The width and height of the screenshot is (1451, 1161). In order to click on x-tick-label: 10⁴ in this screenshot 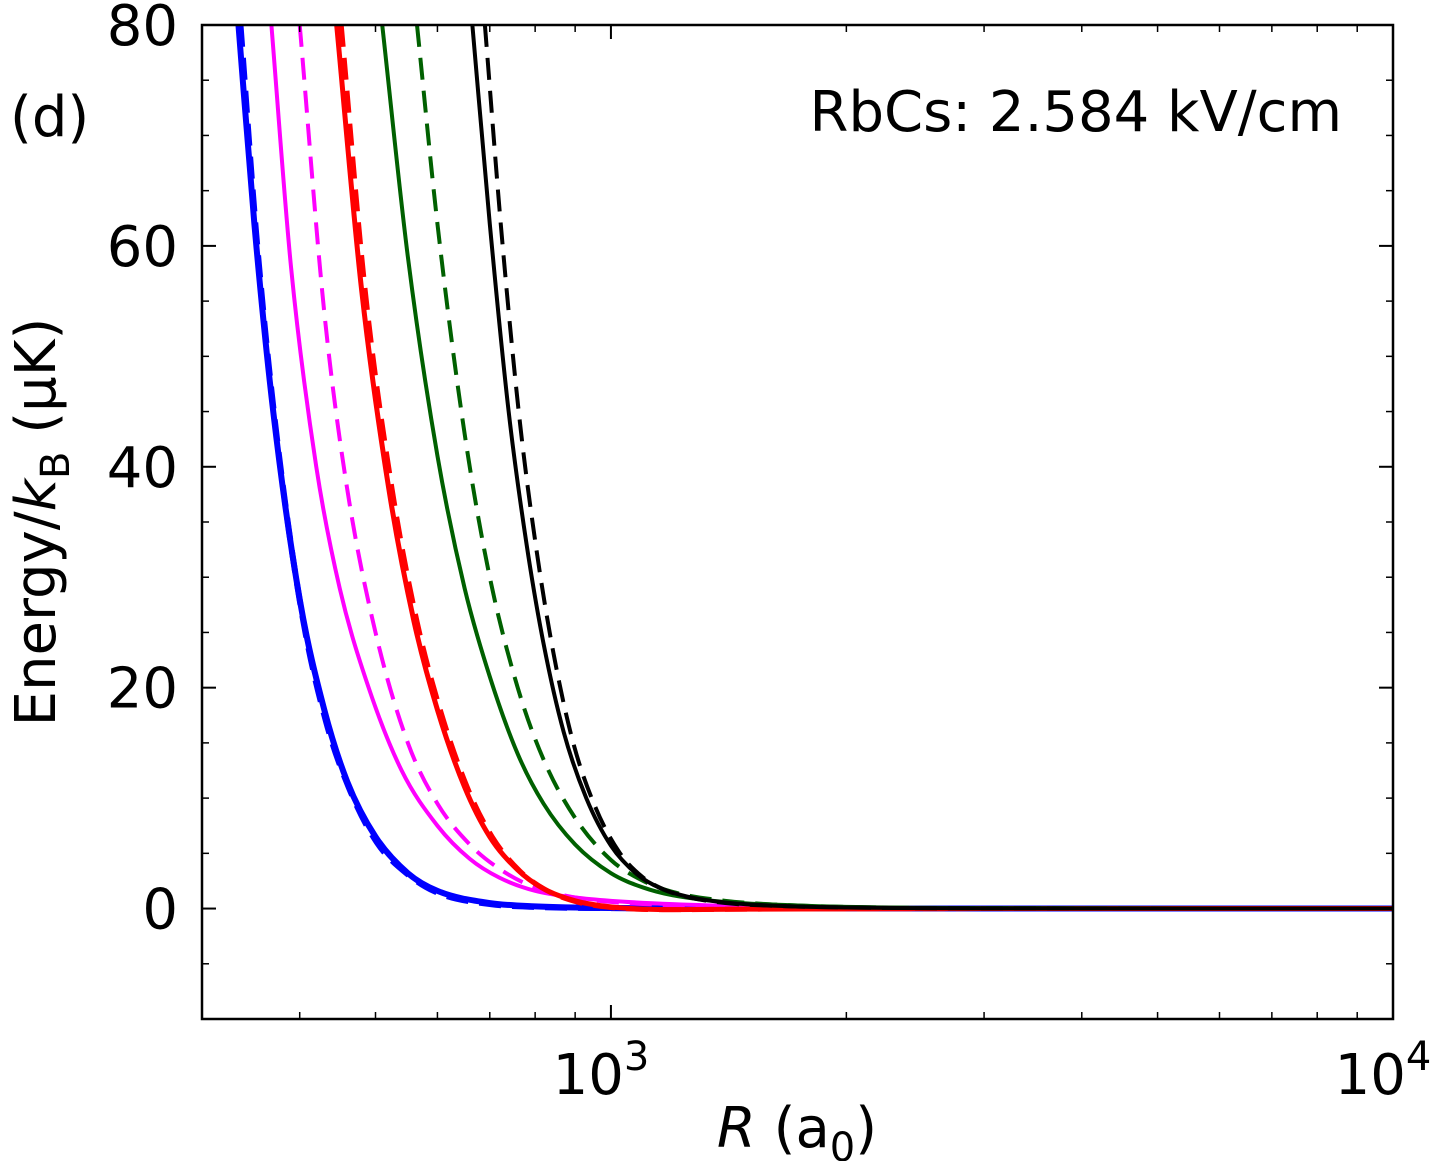, I will do `click(1383, 1071)`.